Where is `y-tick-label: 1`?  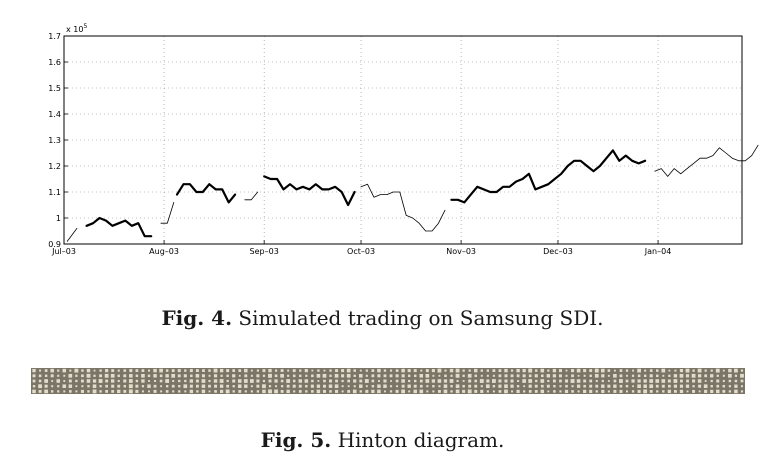
y-tick-label: 1 is located at coordinates (58, 218).